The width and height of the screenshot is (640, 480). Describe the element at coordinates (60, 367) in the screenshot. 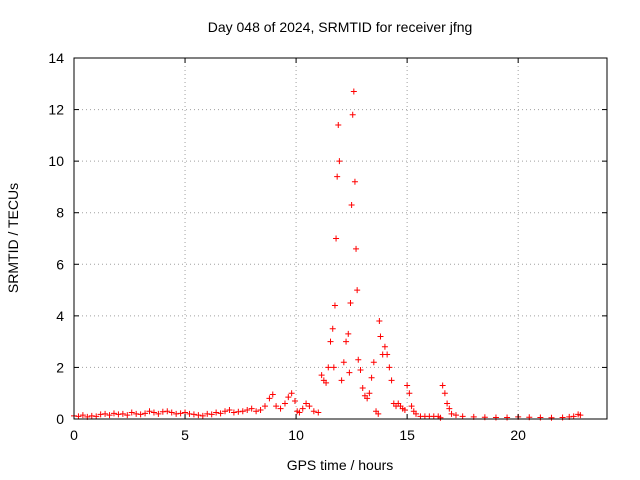

I see `y-tick-label: 2` at that location.